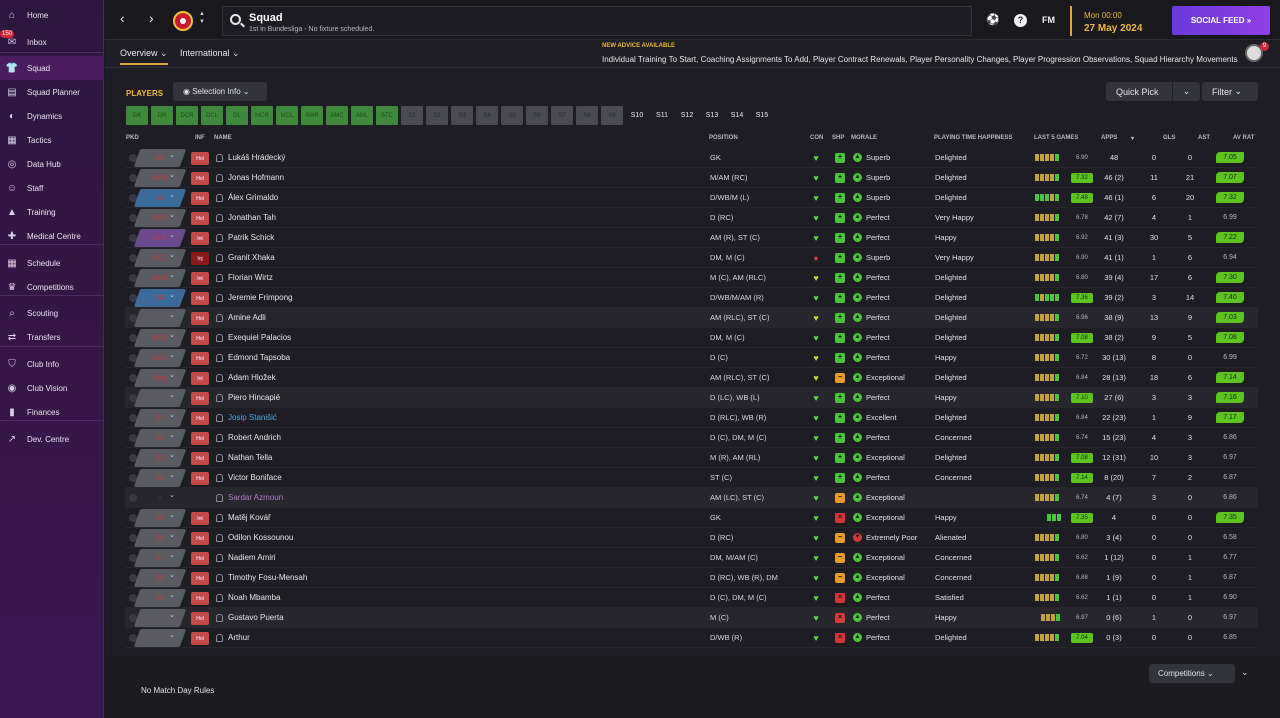 This screenshot has height=718, width=1280. I want to click on position-button-s10: S10, so click(637, 115).